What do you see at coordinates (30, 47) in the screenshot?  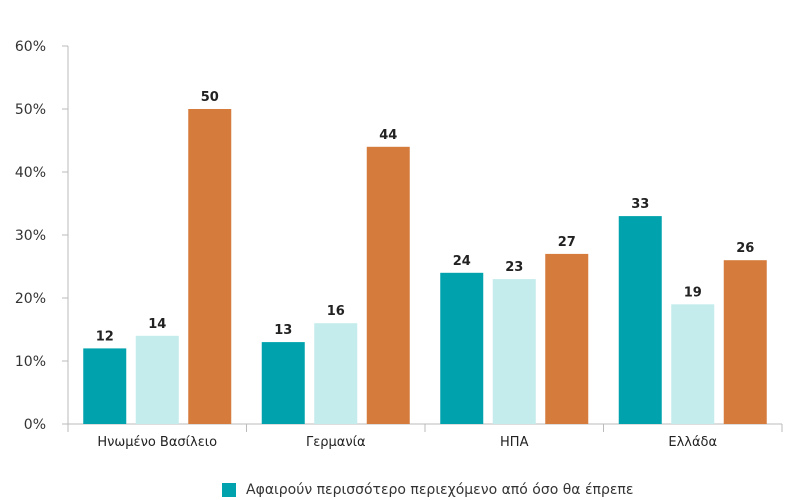 I see `y-tick-label: 60%` at bounding box center [30, 47].